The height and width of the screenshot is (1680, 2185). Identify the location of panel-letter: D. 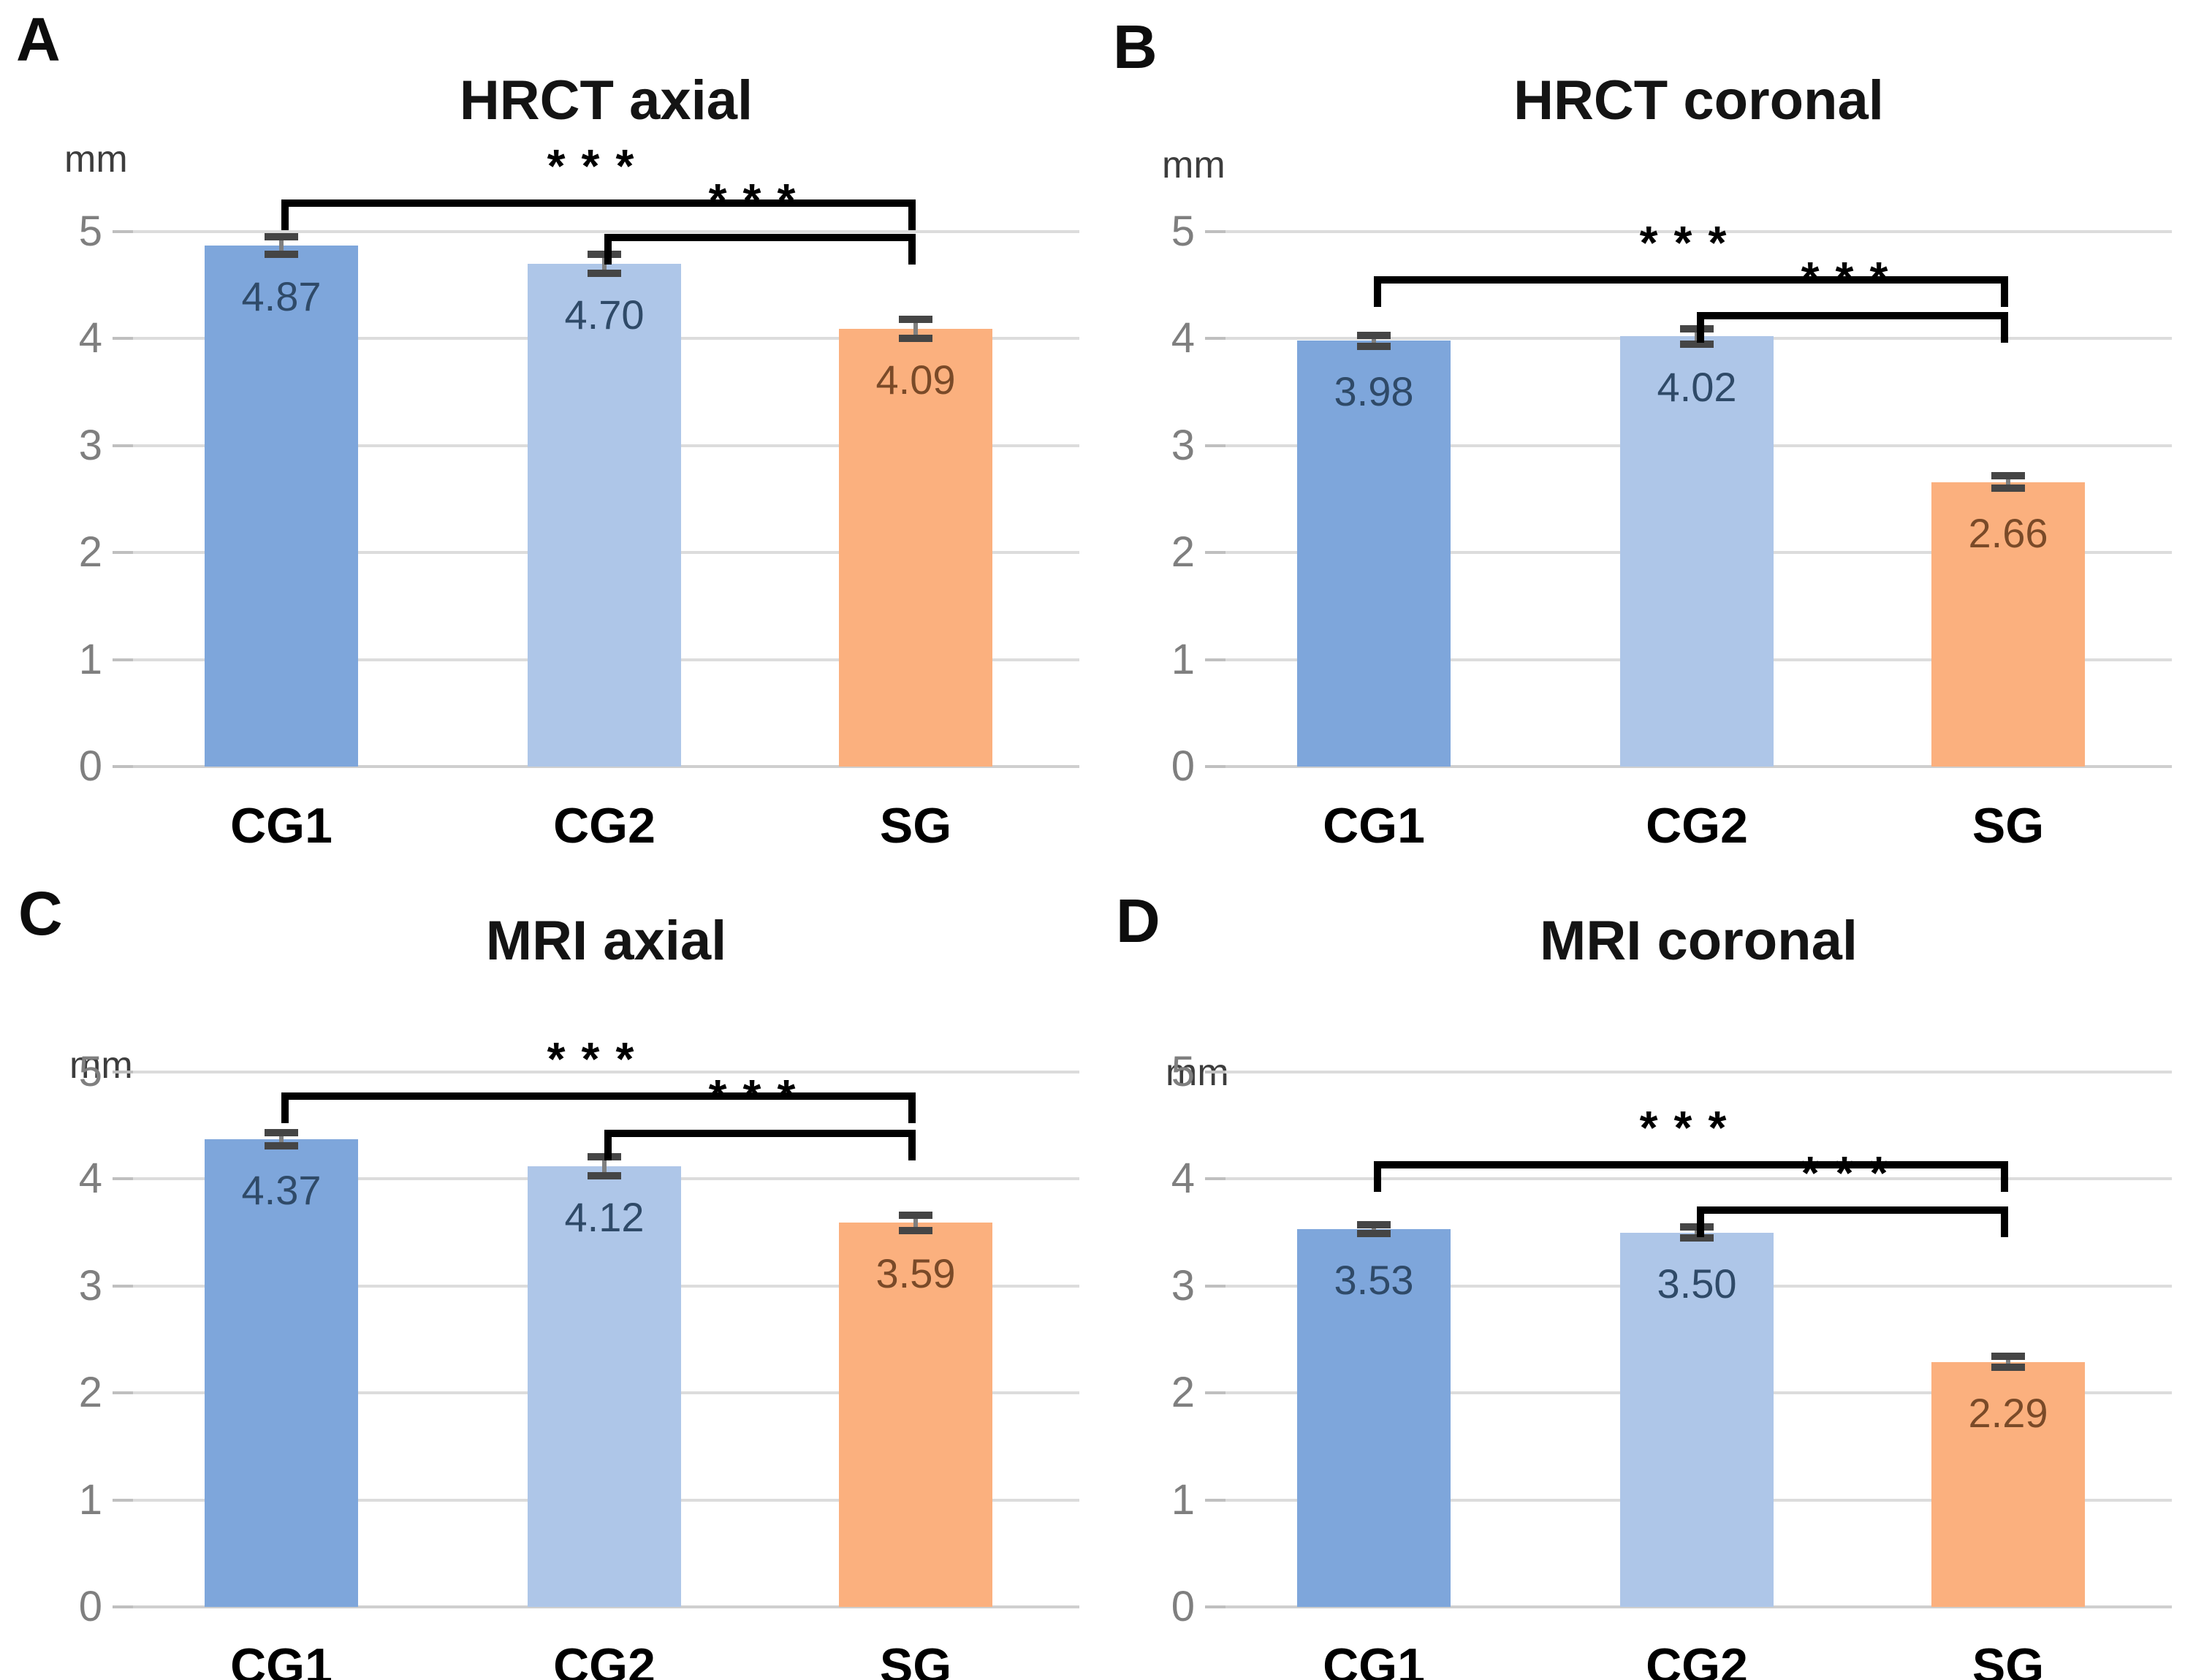
(1138, 920).